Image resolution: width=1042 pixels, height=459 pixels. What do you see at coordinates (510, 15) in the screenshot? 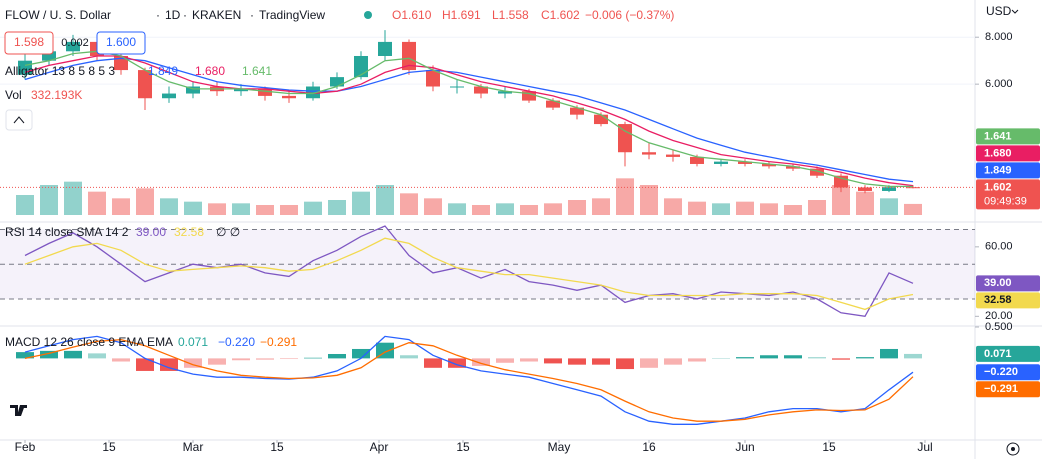
I see `ohlc-low: L1.558` at bounding box center [510, 15].